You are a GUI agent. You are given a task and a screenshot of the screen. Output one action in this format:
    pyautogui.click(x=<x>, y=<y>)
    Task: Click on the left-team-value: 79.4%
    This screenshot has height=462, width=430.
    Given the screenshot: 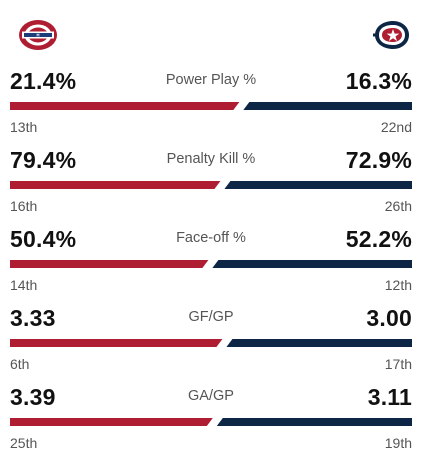 What is the action you would take?
    pyautogui.click(x=43, y=160)
    